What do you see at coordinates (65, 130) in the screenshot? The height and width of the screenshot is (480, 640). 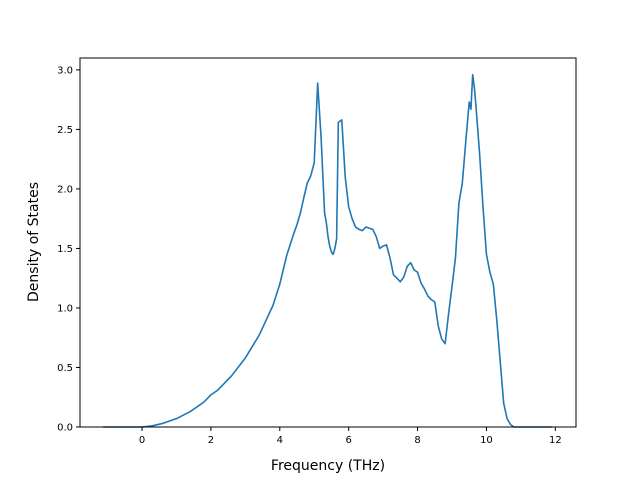 I see `y-tick-label: 2.5` at bounding box center [65, 130].